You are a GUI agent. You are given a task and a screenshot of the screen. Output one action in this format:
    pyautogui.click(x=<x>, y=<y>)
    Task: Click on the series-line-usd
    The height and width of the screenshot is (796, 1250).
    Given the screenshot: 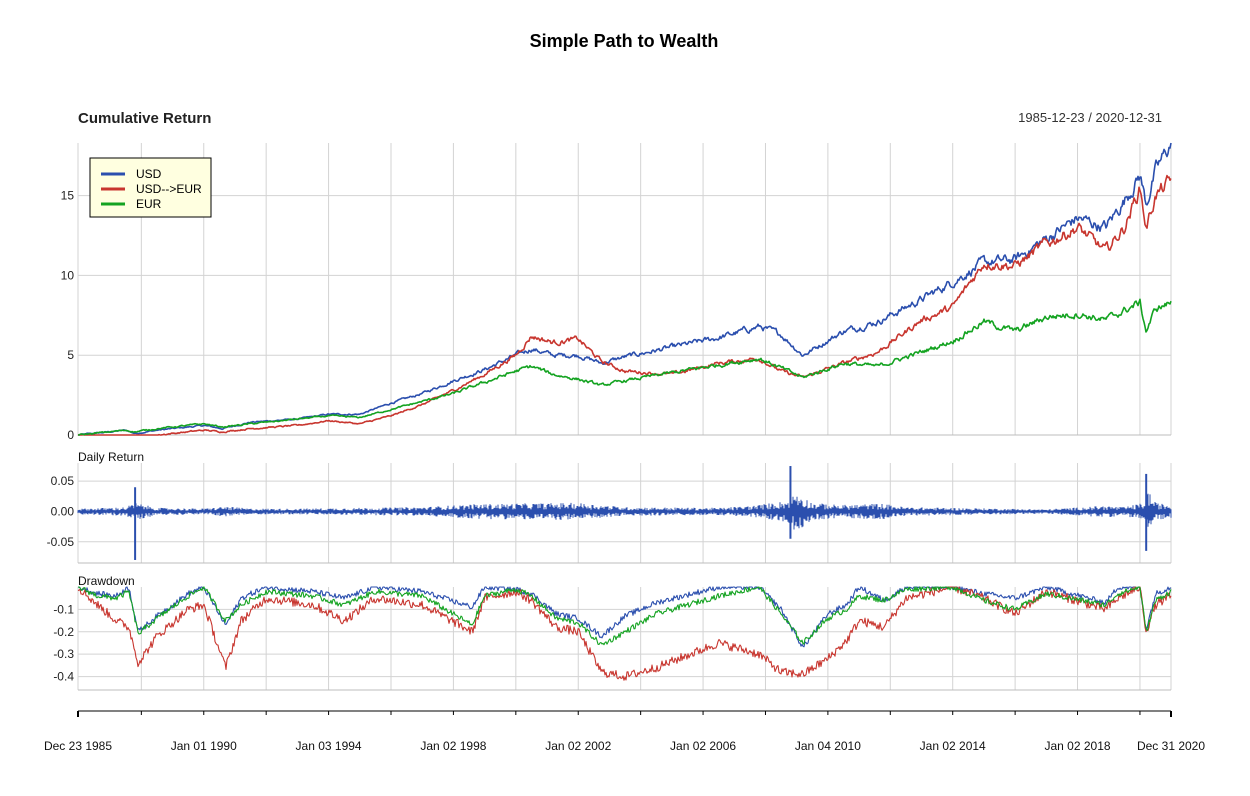 What is the action you would take?
    pyautogui.click(x=624, y=617)
    